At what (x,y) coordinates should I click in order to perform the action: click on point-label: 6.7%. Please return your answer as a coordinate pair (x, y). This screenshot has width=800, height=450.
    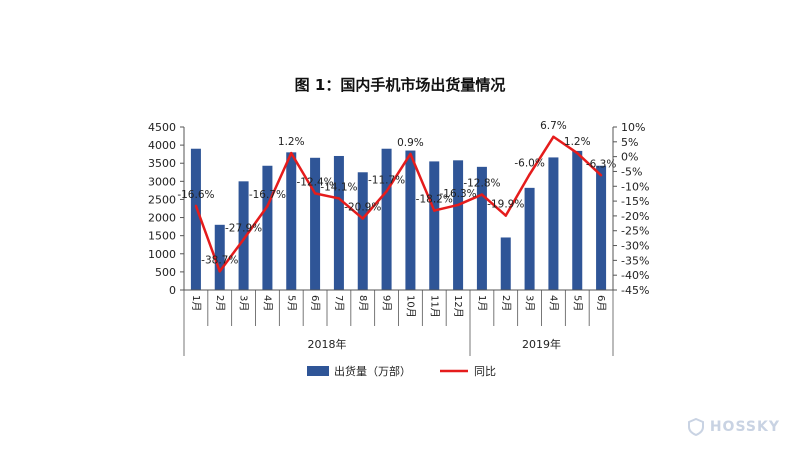
    Looking at the image, I should click on (553, 126).